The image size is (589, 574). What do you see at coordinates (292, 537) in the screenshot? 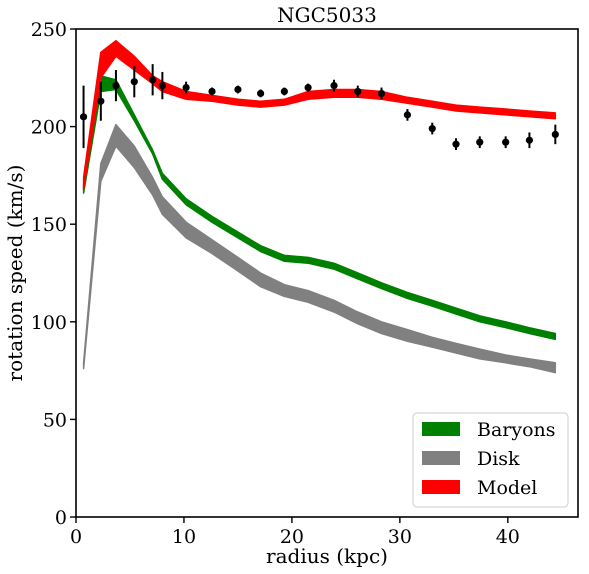
I see `x-tick-label: 20` at bounding box center [292, 537].